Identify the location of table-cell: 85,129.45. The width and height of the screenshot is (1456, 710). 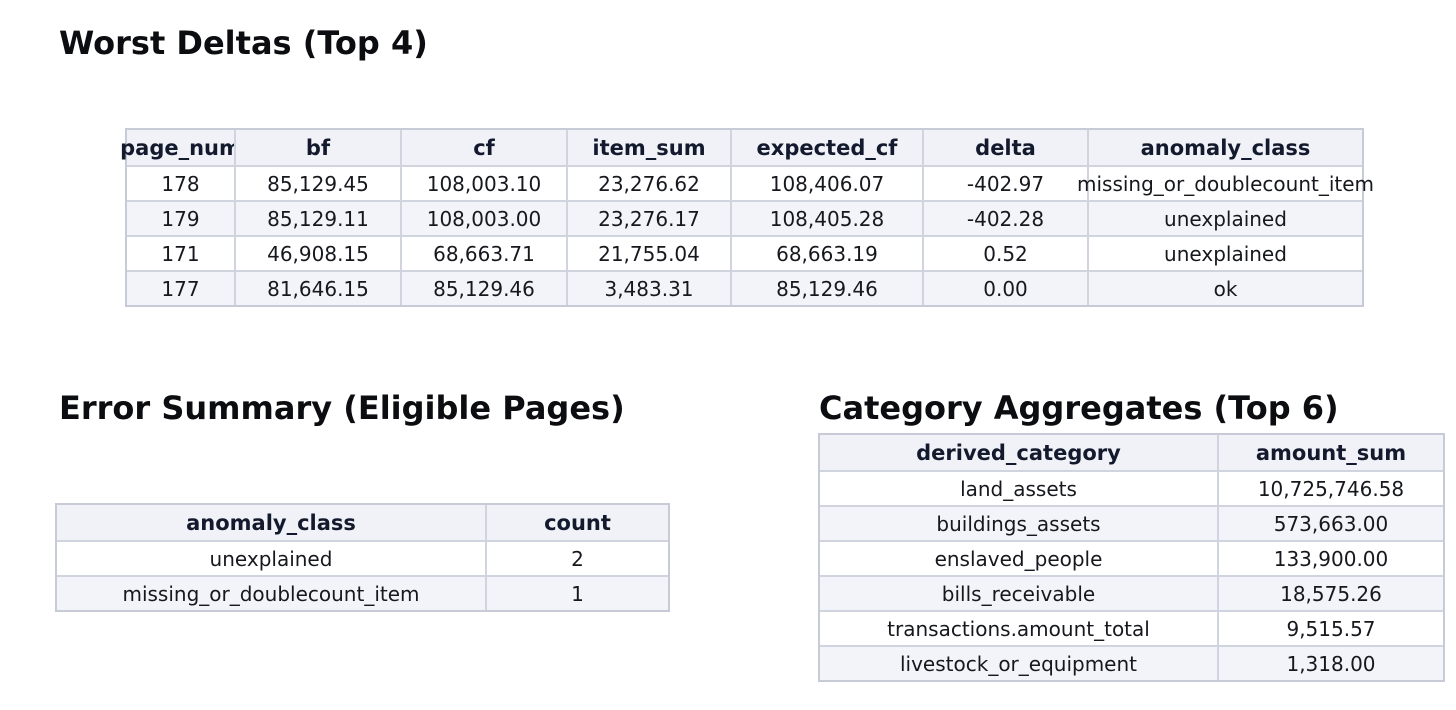
(317, 182).